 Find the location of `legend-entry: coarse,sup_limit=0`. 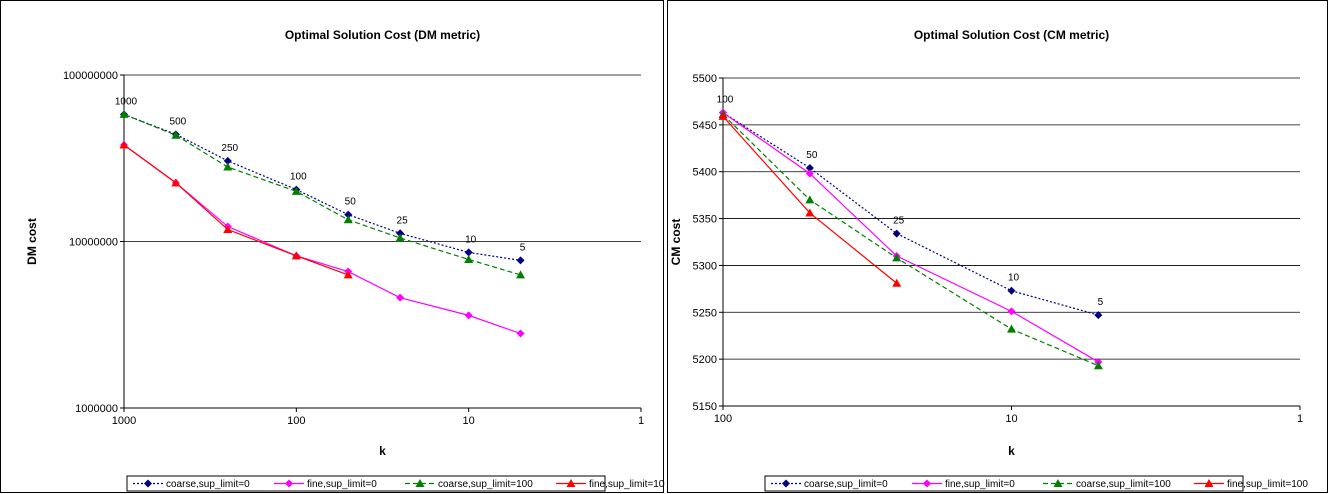

legend-entry: coarse,sup_limit=0 is located at coordinates (846, 484).